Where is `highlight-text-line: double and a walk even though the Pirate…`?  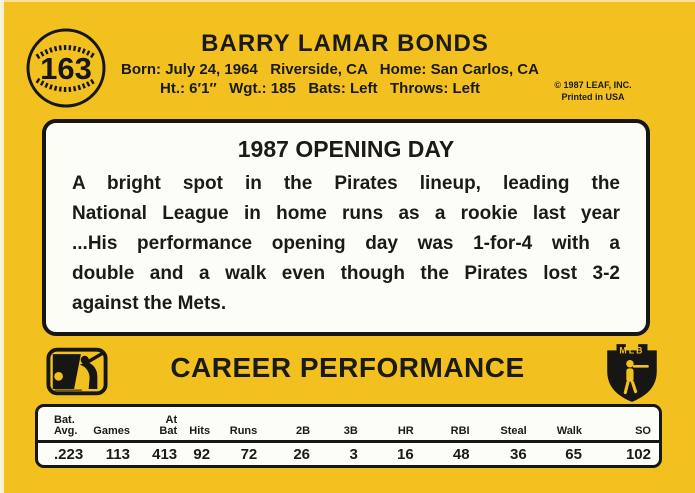
highlight-text-line: double and a walk even though the Pirate… is located at coordinates (346, 273).